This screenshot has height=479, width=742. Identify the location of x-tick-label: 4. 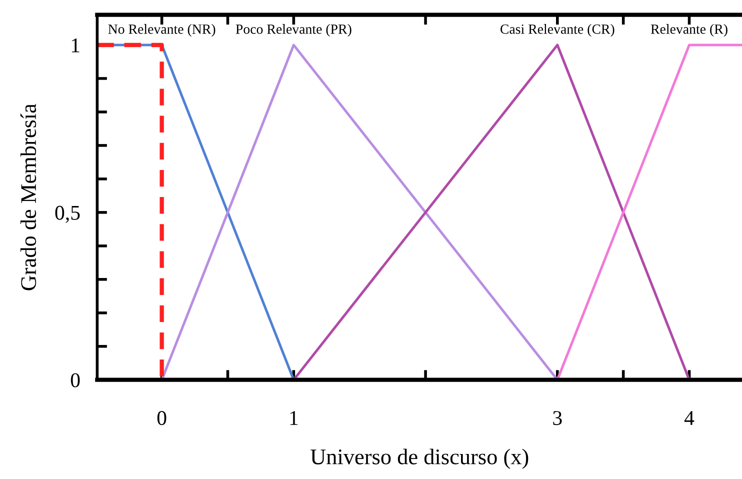
(689, 418).